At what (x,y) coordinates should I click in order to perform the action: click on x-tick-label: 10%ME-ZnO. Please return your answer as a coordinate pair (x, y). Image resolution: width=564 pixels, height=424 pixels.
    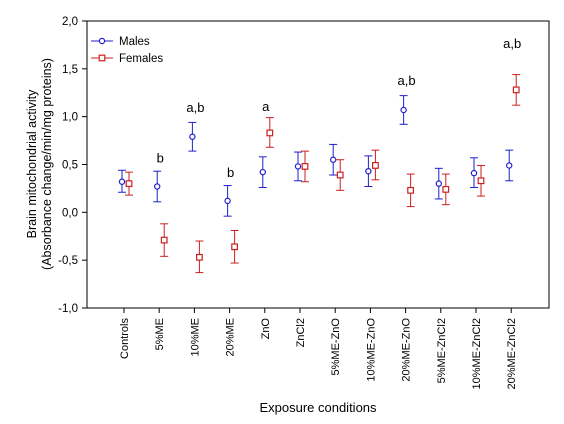
    Looking at the image, I should click on (371, 350).